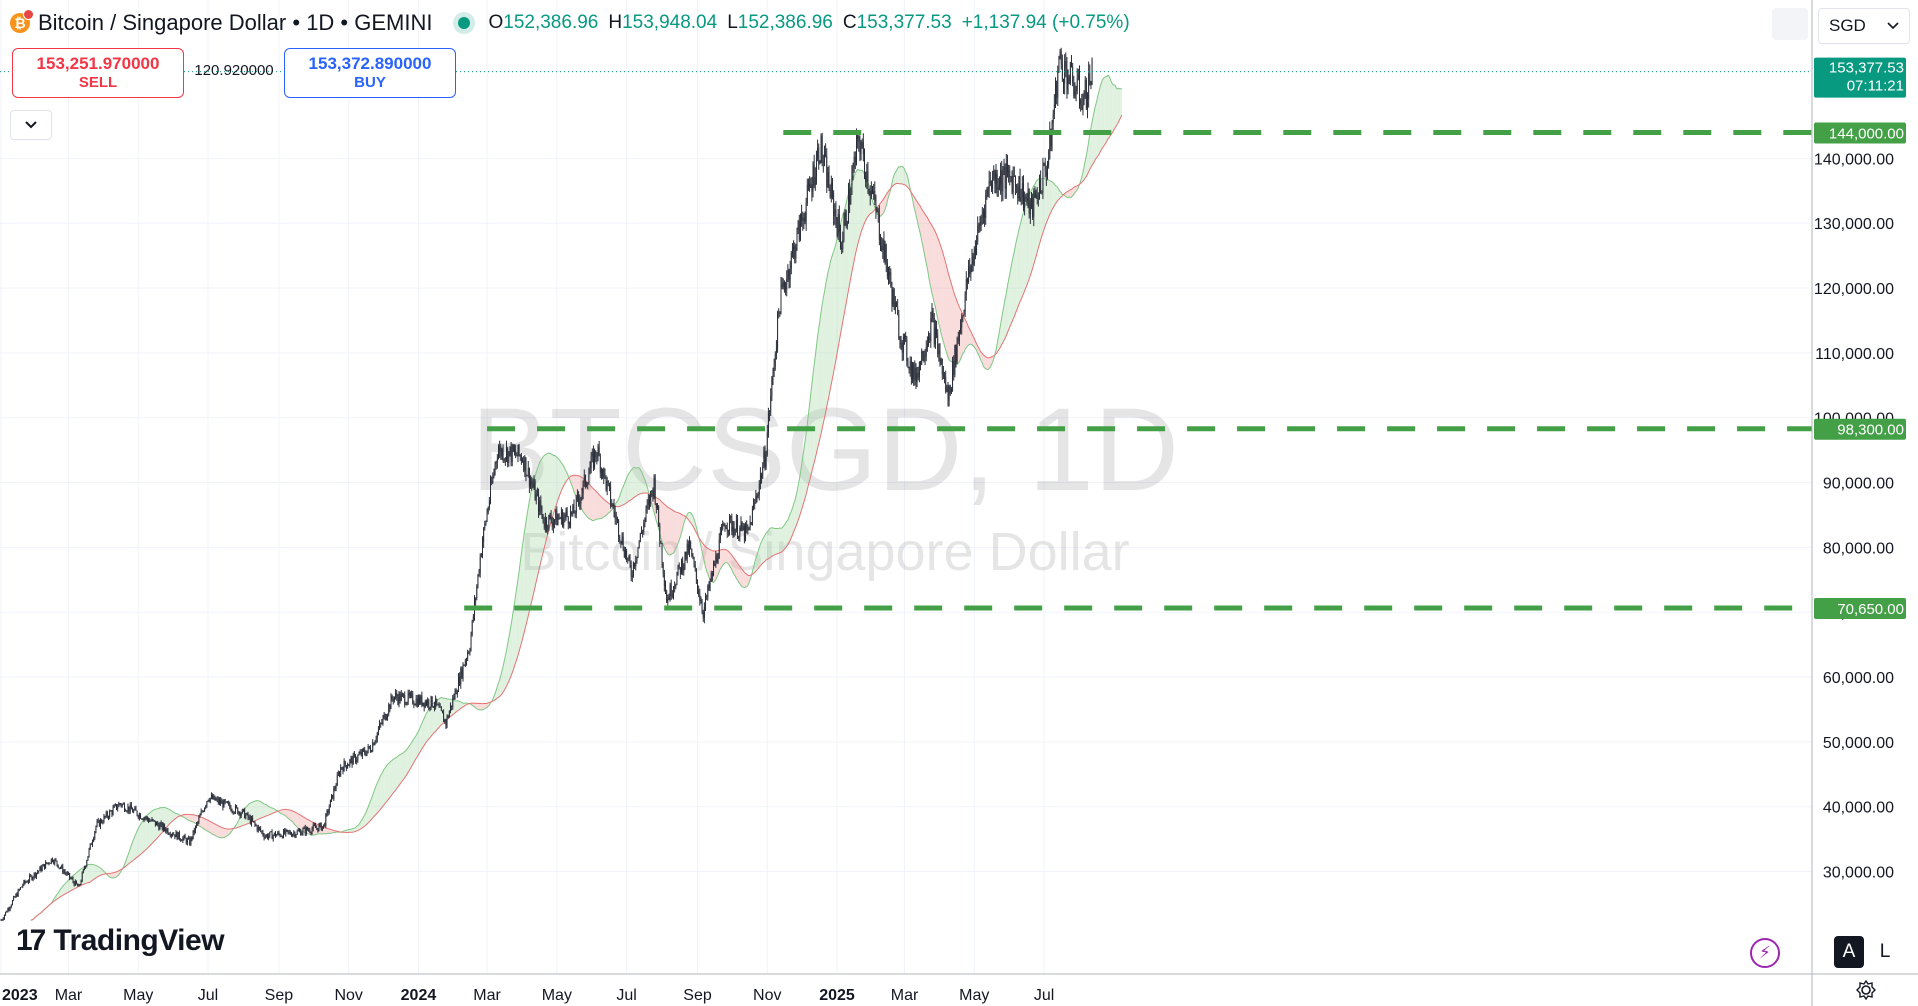  What do you see at coordinates (1885, 951) in the screenshot?
I see `log-scale-button: L` at bounding box center [1885, 951].